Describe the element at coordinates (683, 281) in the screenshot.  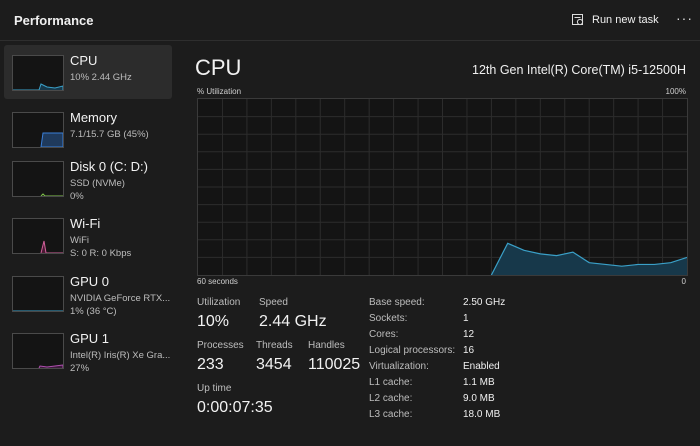
I see `time-axis-end-label: 0` at that location.